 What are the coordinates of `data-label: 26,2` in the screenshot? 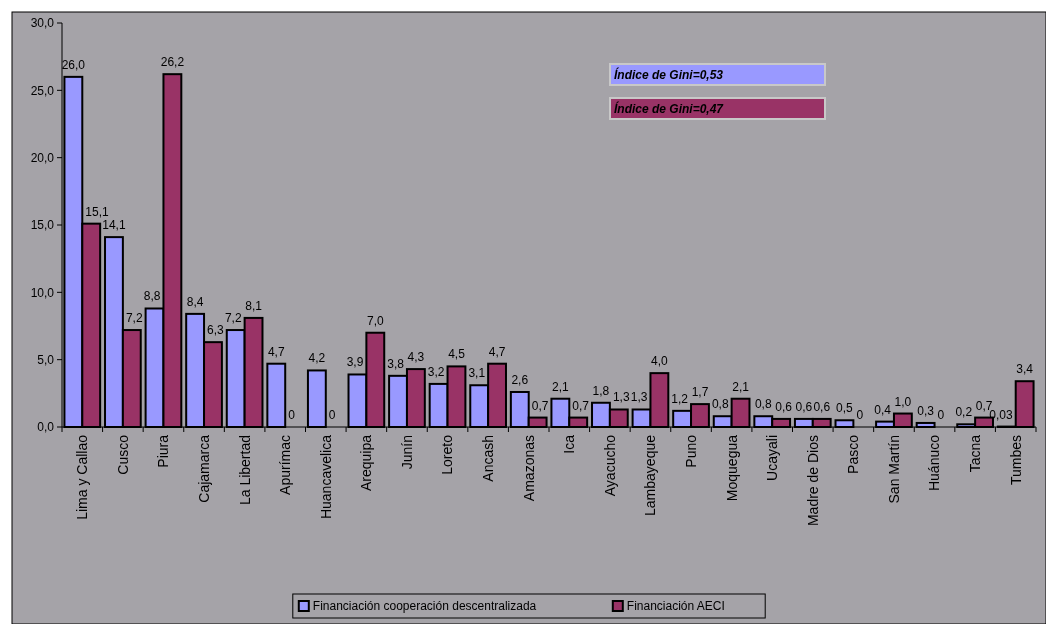 It's located at (172, 62).